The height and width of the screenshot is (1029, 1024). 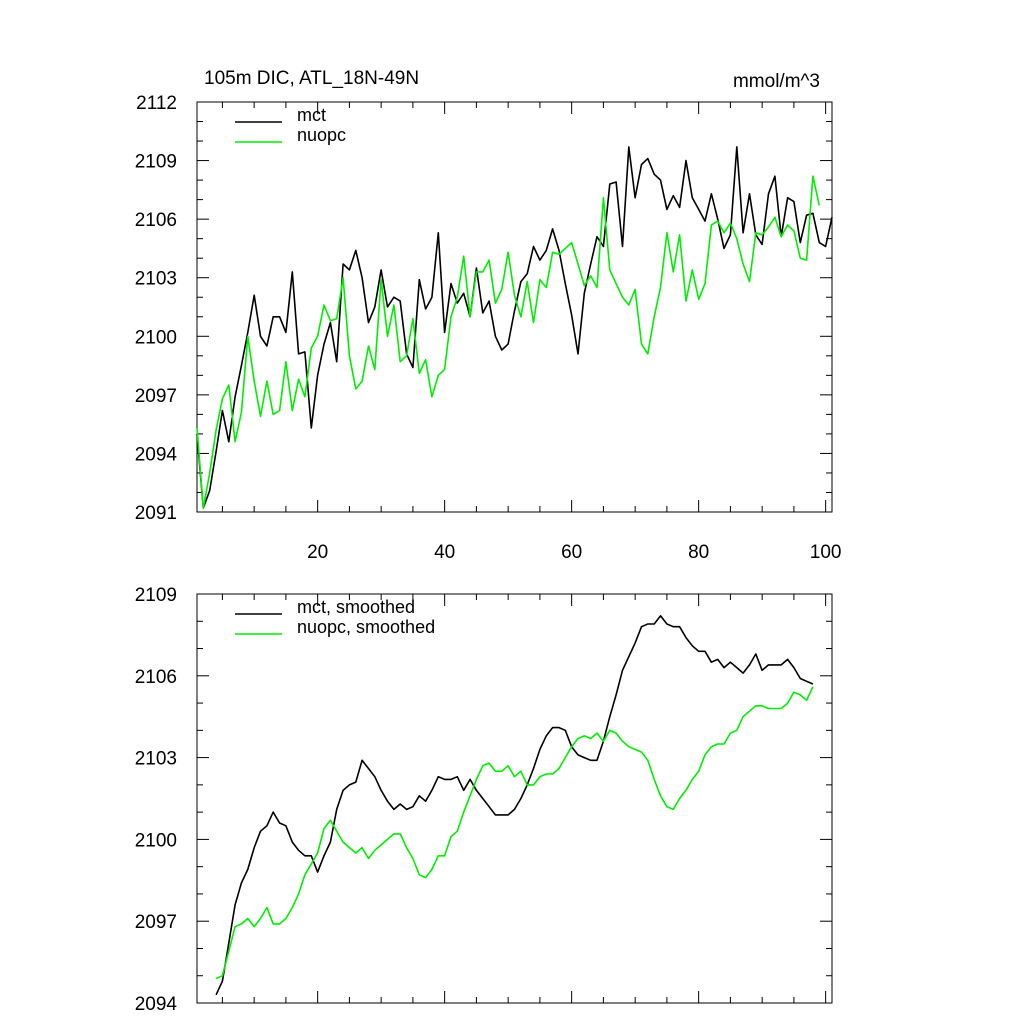 I want to click on y-tick-label: 2112, so click(x=156, y=103).